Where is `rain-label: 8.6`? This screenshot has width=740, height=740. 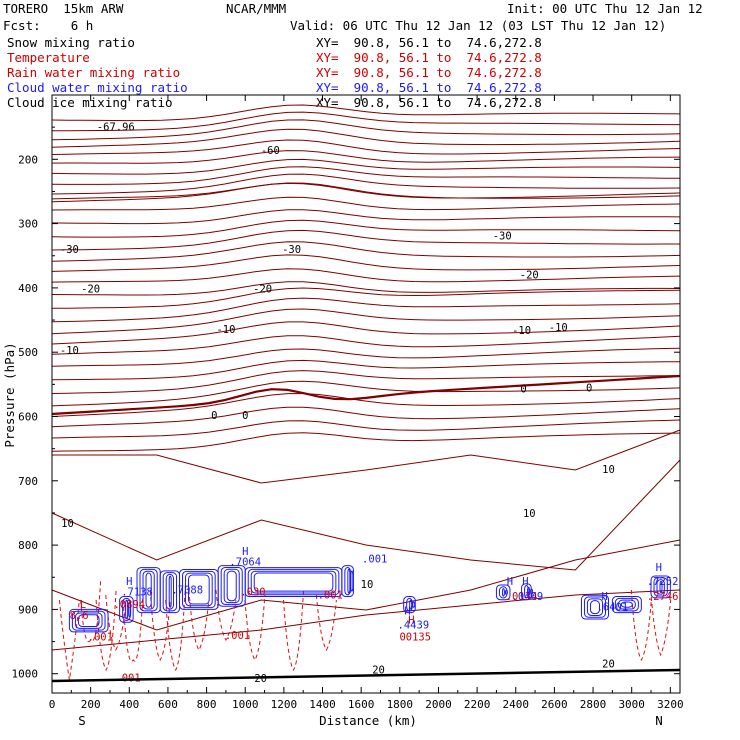 rain-label: 8.6 is located at coordinates (79, 616).